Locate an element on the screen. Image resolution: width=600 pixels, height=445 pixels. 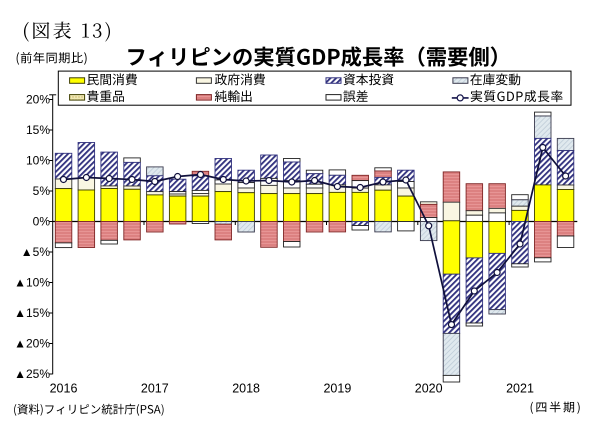
svg-text: 2017 is located at coordinates (155, 389).